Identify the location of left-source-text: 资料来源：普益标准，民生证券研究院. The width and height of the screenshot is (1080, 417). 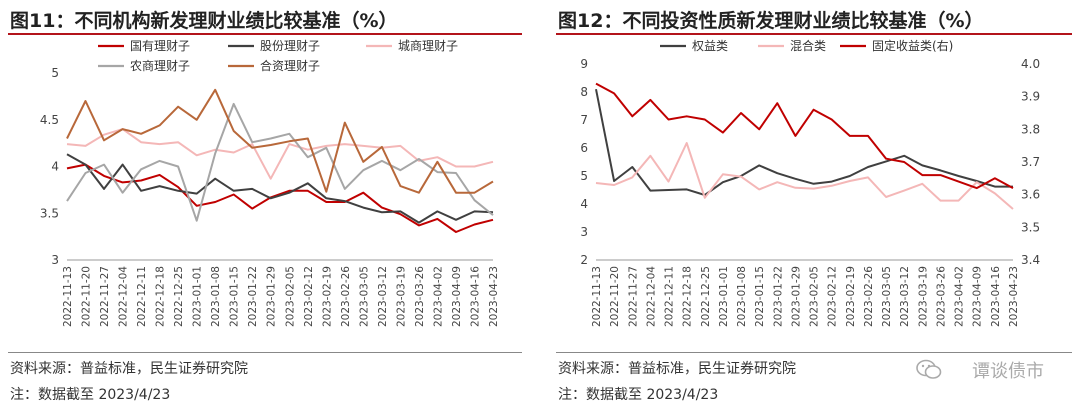
(129, 369).